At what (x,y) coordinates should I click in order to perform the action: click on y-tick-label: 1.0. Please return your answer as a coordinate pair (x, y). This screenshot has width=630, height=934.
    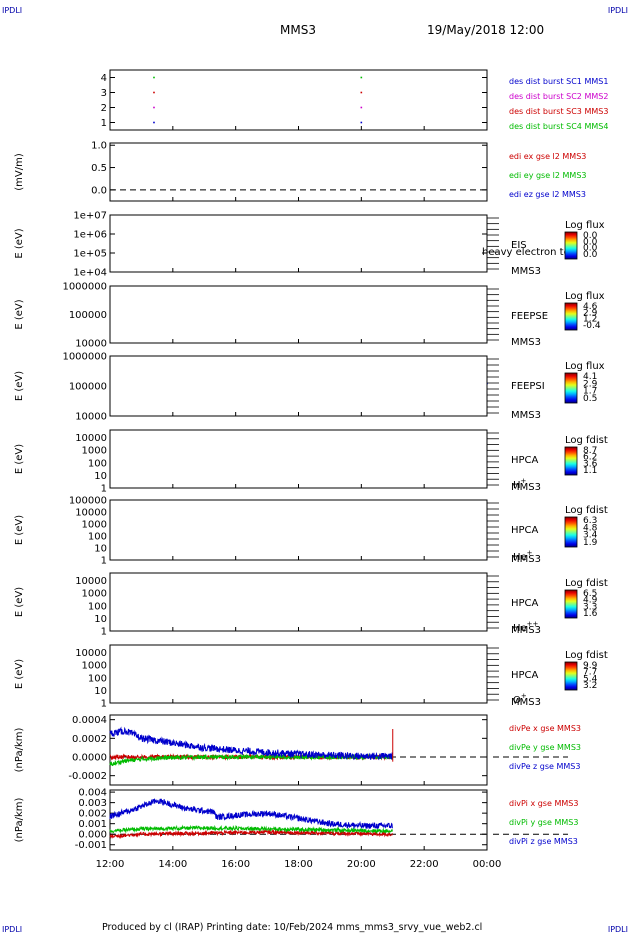
    Looking at the image, I should click on (99, 146).